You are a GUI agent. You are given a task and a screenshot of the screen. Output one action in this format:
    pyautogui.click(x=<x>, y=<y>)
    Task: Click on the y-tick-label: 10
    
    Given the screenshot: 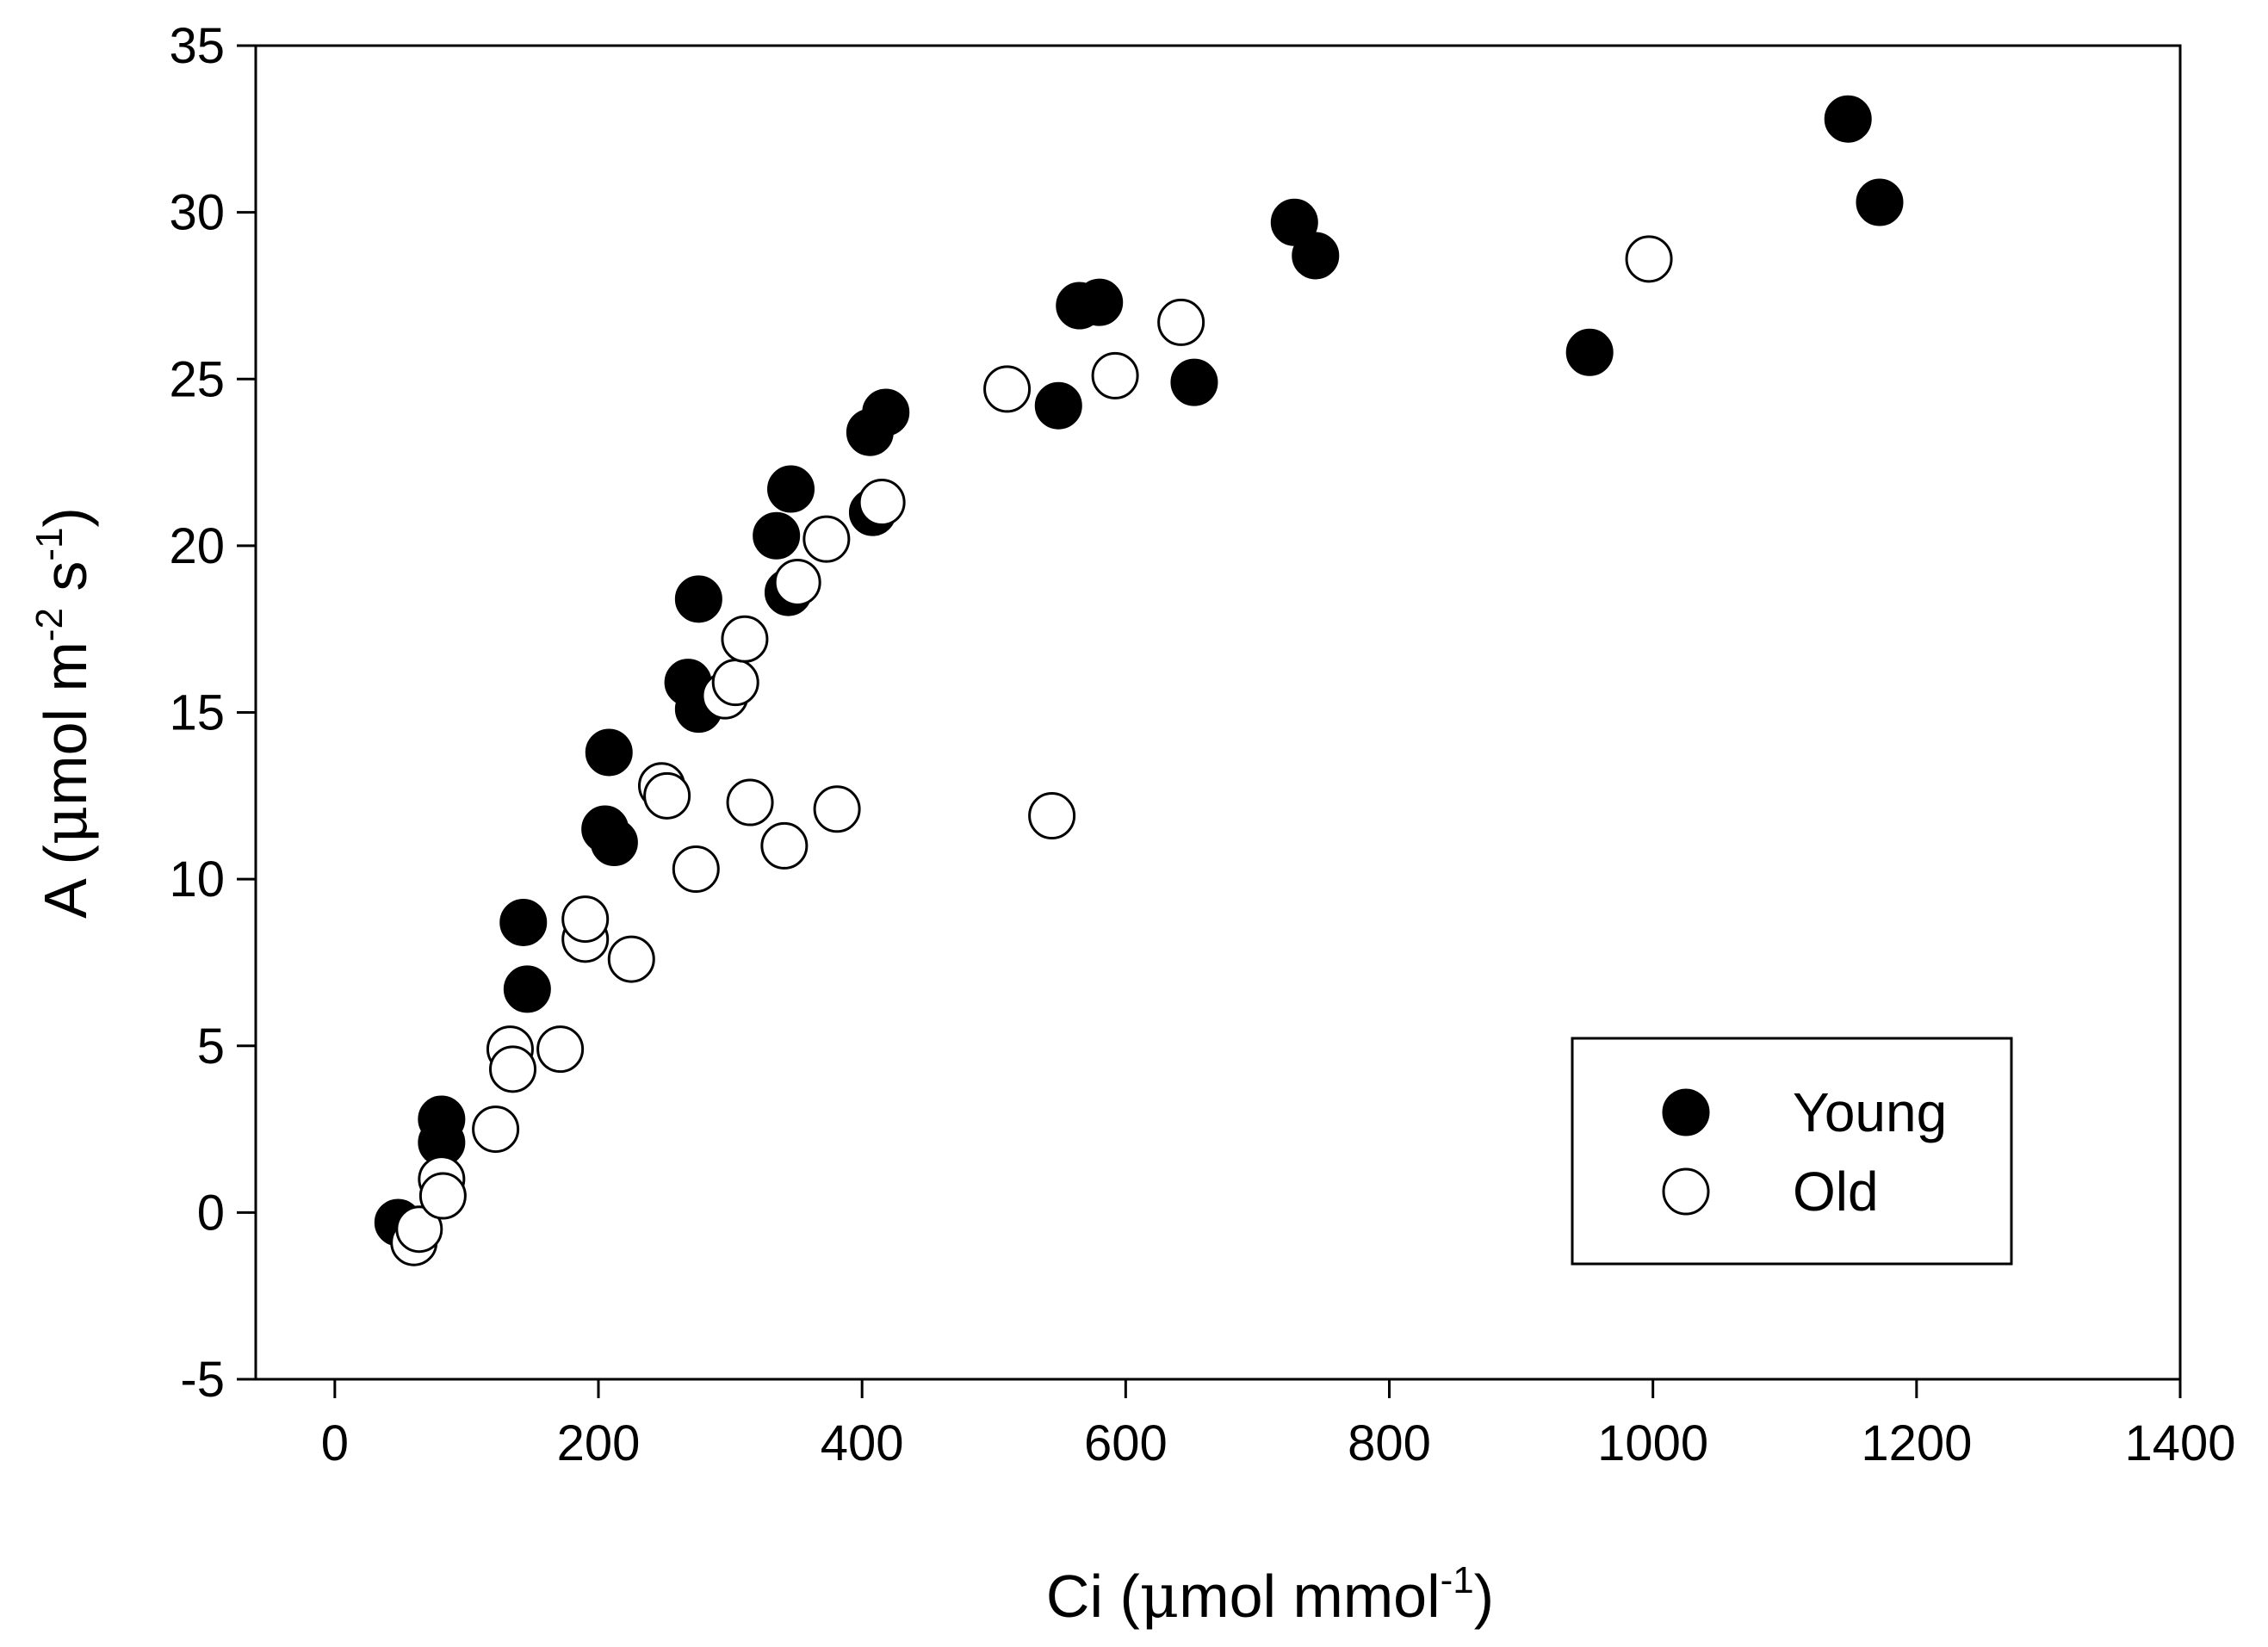 What is the action you would take?
    pyautogui.click(x=197, y=879)
    